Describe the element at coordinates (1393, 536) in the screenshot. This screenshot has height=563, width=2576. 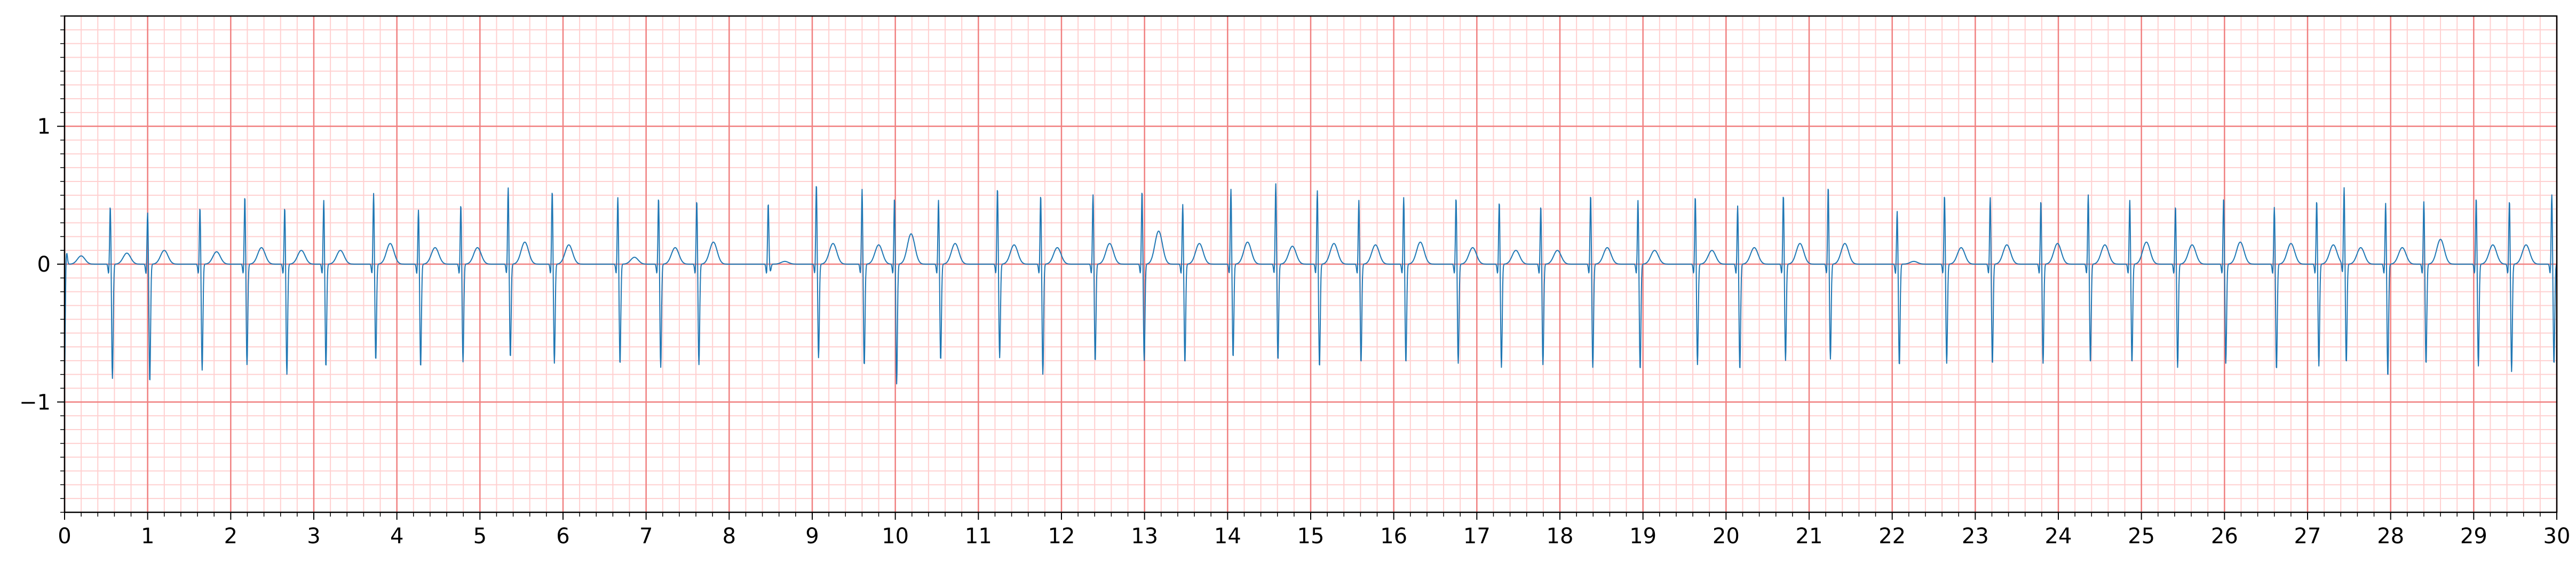
I see `x-tick-label: 16` at that location.